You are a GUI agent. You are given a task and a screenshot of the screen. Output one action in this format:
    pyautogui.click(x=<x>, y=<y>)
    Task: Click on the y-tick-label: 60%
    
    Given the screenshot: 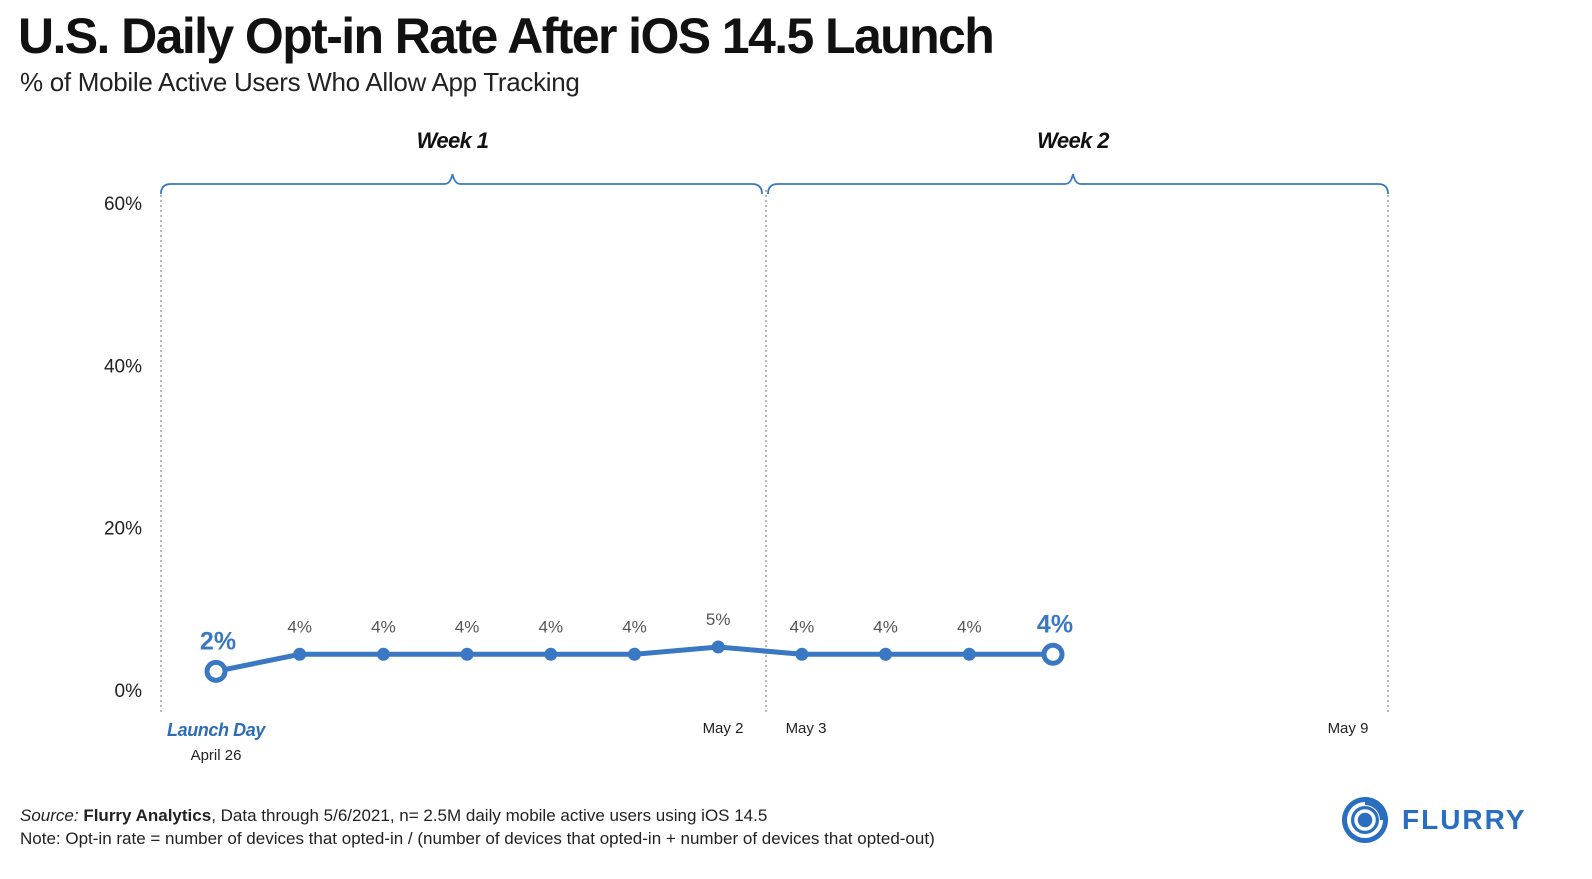 What is the action you would take?
    pyautogui.click(x=123, y=204)
    